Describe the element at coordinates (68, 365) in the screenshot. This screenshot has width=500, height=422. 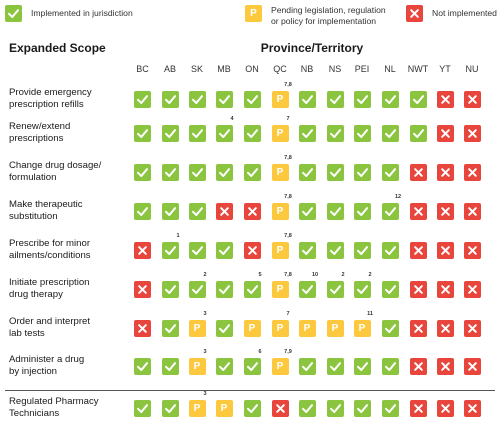
I see `row-label: Administer a drug by injection` at that location.